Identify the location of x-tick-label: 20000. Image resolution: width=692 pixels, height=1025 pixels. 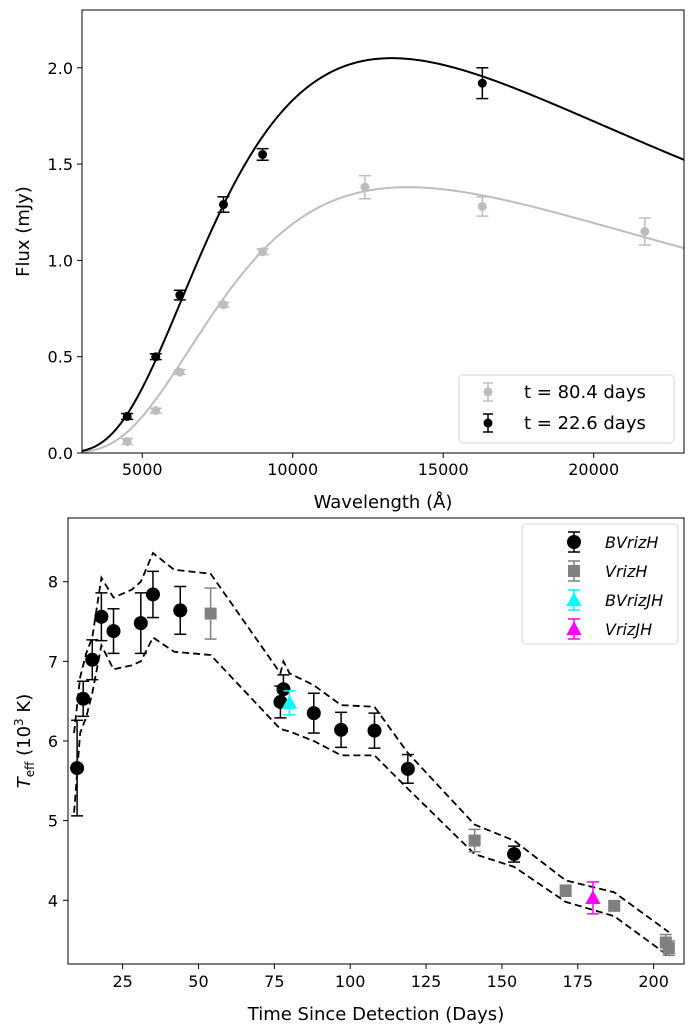
(593, 469).